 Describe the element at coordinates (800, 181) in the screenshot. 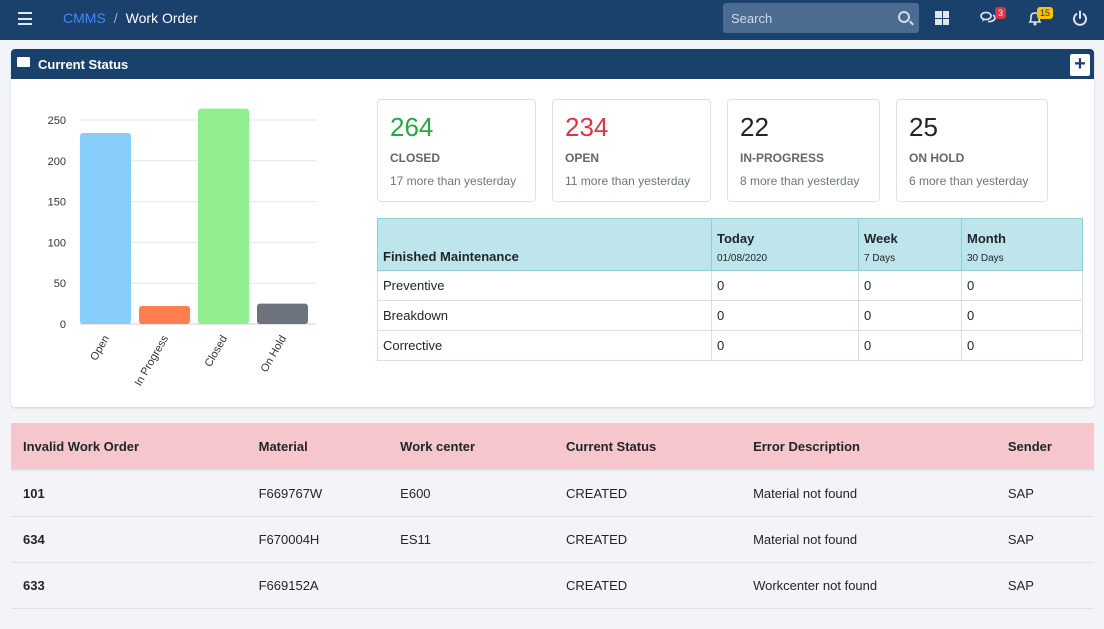

I see `stat-delta: 8 more than yesterday` at that location.